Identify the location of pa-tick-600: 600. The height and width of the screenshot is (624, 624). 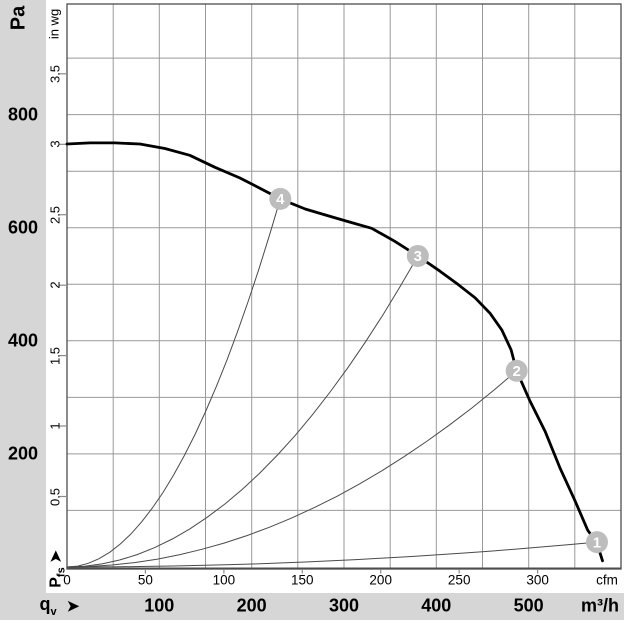
(22, 227).